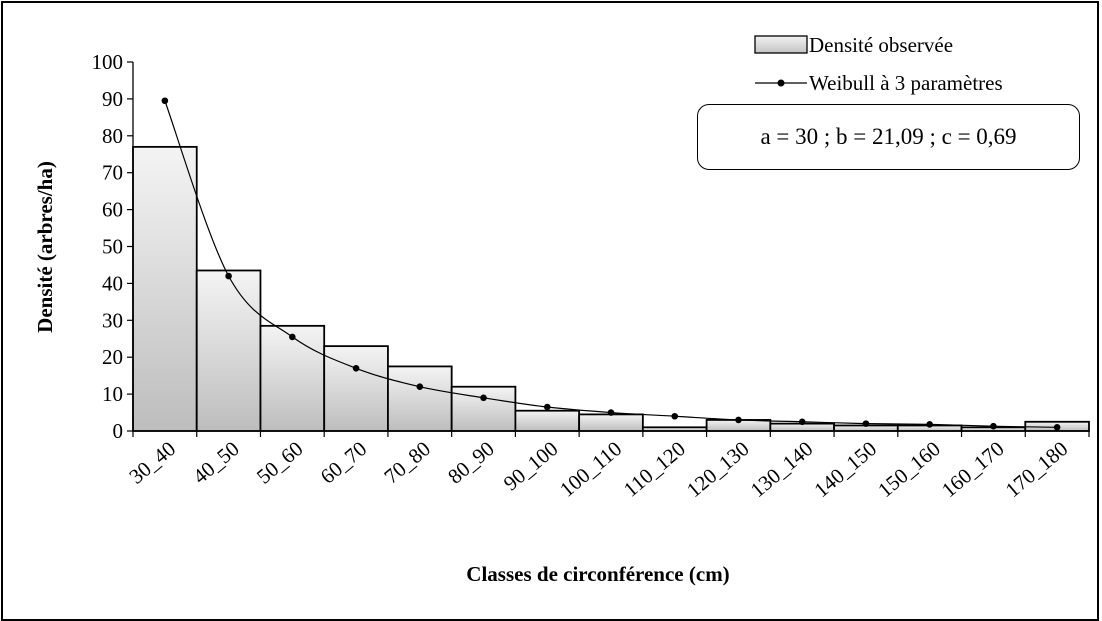 The height and width of the screenshot is (621, 1102). I want to click on x-tick-label: 170_180, so click(1037, 469).